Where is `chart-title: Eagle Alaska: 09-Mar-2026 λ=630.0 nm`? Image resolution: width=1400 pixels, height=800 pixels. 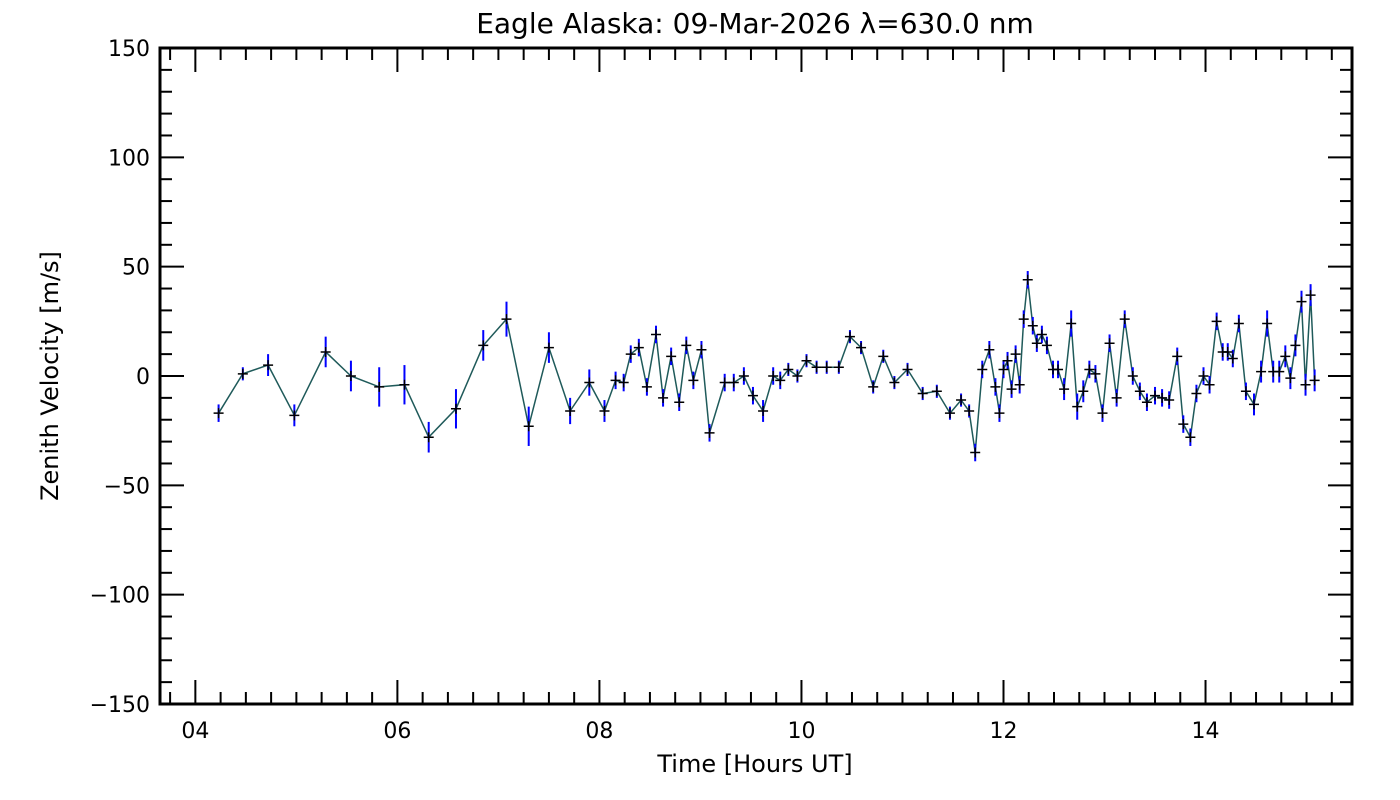
chart-title: Eagle Alaska: 09-Mar-2026 λ=630.0 nm is located at coordinates (755, 23).